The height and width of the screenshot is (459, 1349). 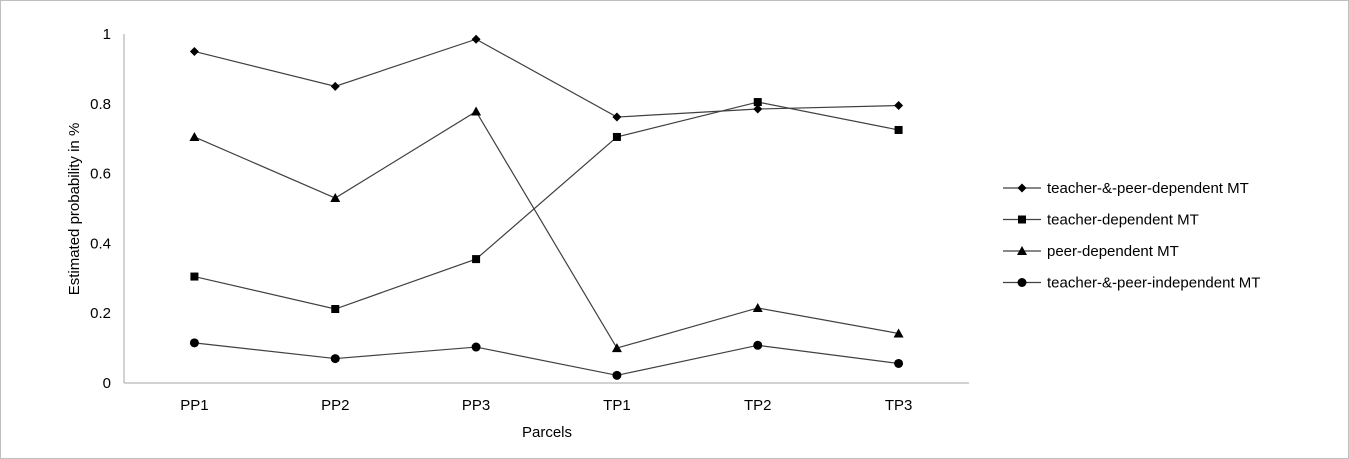 What do you see at coordinates (100, 243) in the screenshot?
I see `y-tick-label: 0.4` at bounding box center [100, 243].